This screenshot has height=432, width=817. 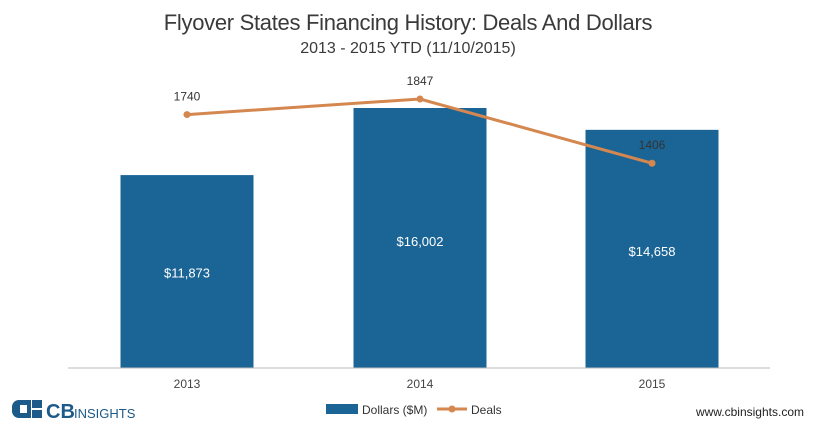 I want to click on deals-label-2014: 1847, so click(x=420, y=81).